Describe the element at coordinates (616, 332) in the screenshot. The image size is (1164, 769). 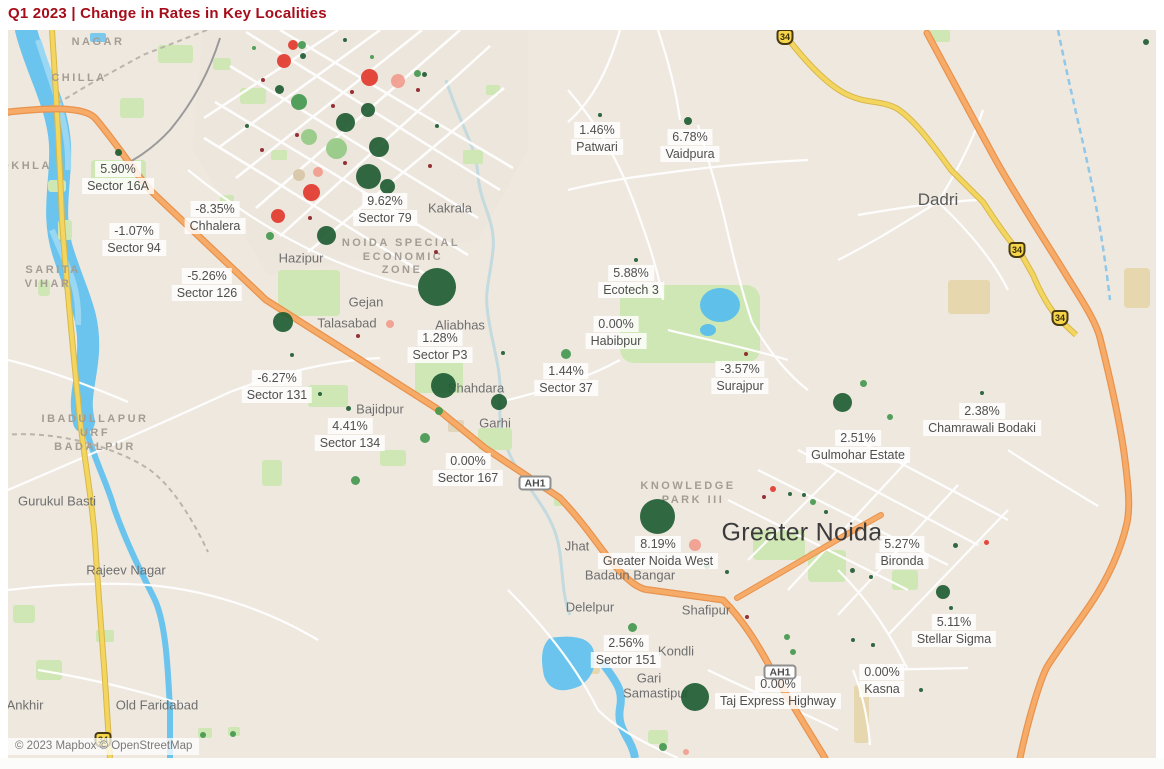
I see `locality-label-habibpur: 0.00% Habibpur` at that location.